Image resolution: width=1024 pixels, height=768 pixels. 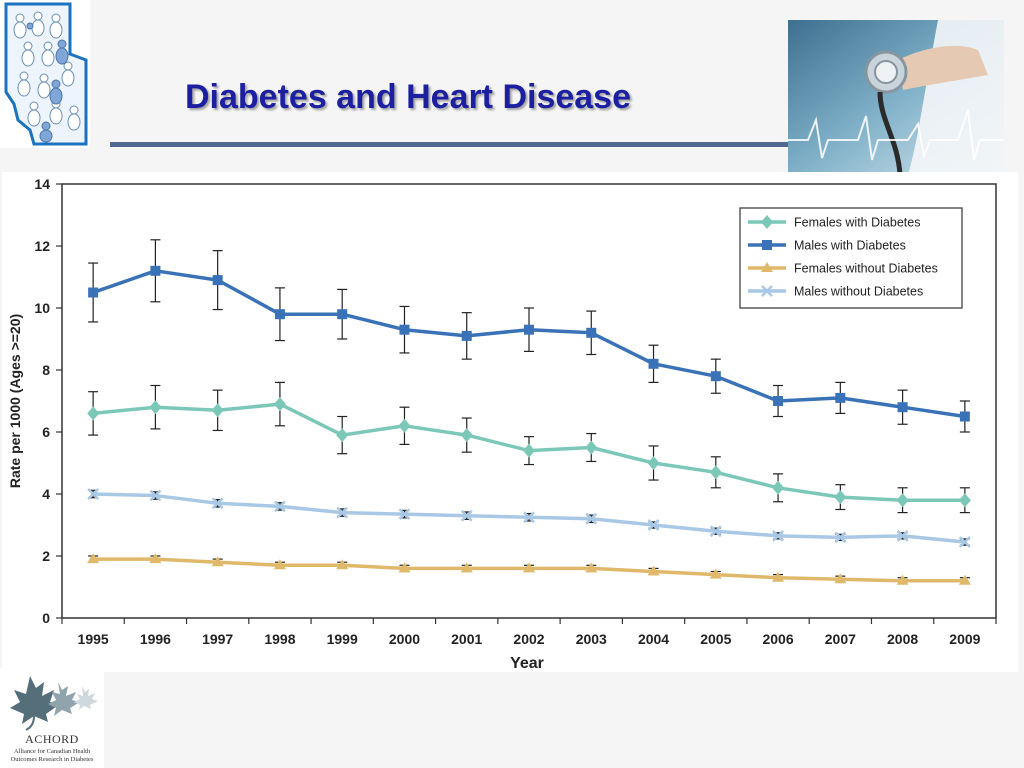 I want to click on y-tick-label: 8, so click(x=46, y=370).